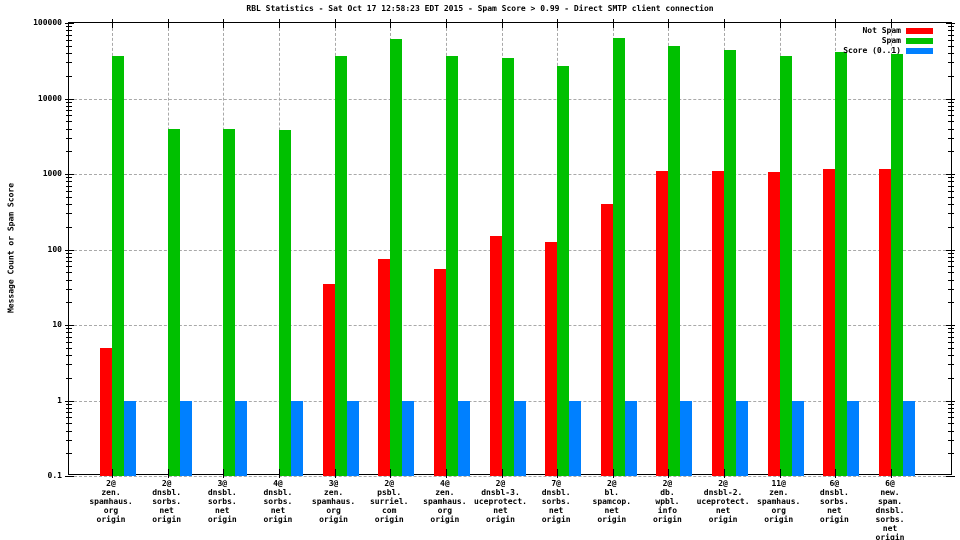 Image resolution: width=960 pixels, height=540 pixels. What do you see at coordinates (556, 483) in the screenshot?
I see `x-tick-label-line: 7@` at bounding box center [556, 483].